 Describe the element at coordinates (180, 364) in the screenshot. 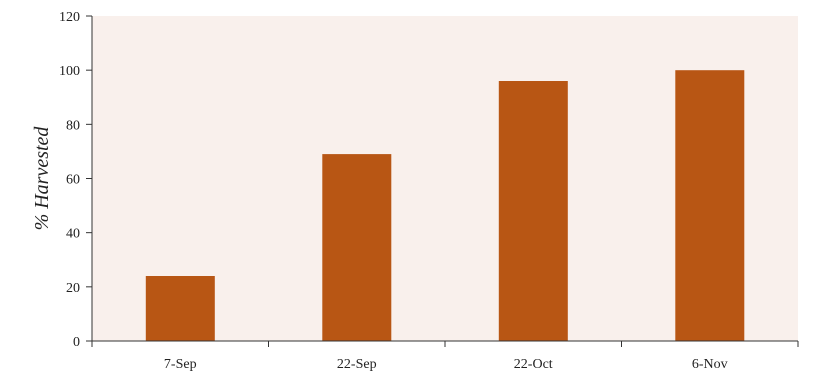

I see `x-tick-label: 7-Sep` at that location.